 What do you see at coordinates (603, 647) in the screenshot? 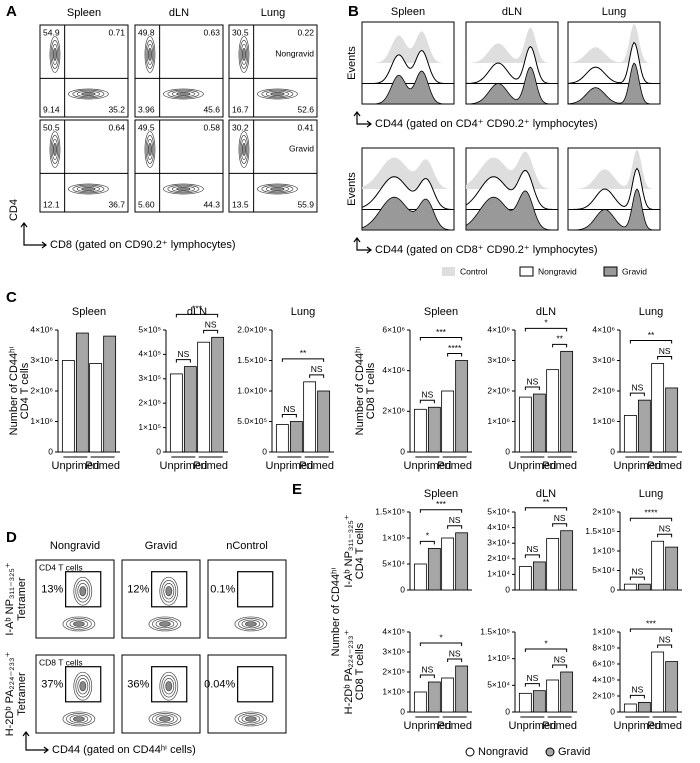
I see `y-tick-label: 8×10⁵` at bounding box center [603, 647].